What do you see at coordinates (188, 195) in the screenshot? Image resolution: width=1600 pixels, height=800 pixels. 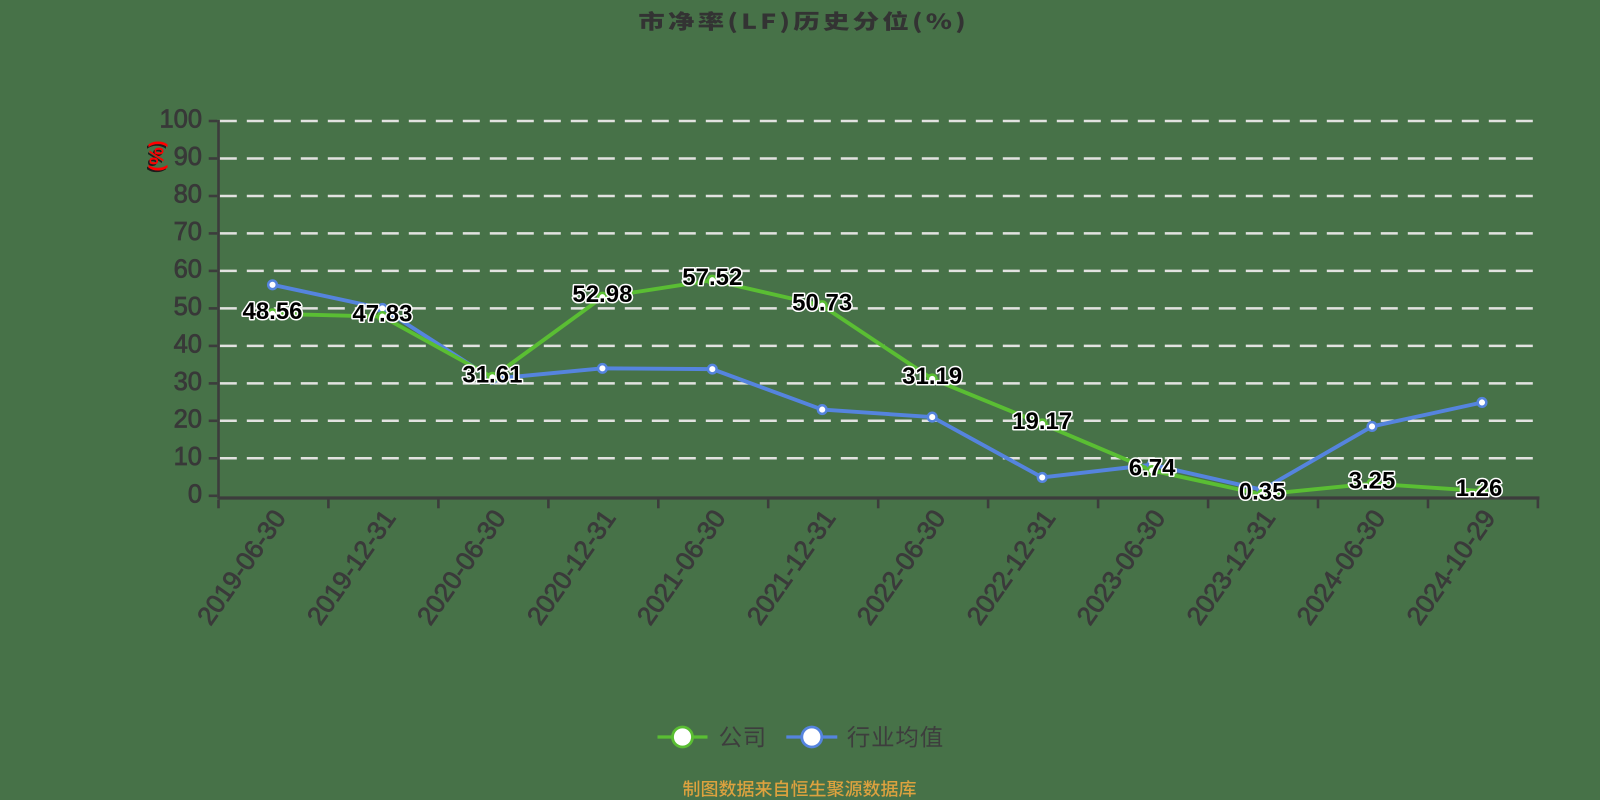 I see `svg-text: 80` at bounding box center [188, 195].